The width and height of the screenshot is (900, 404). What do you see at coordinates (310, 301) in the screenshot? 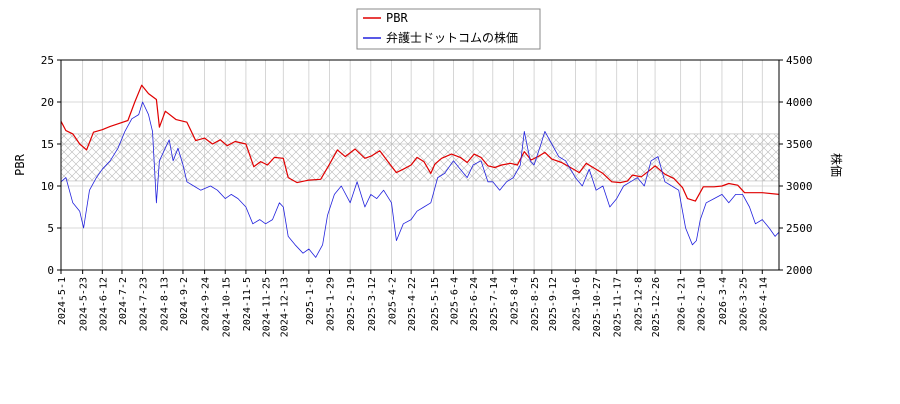
I see `x-tick-label: 2025-1-8` at bounding box center [310, 301].